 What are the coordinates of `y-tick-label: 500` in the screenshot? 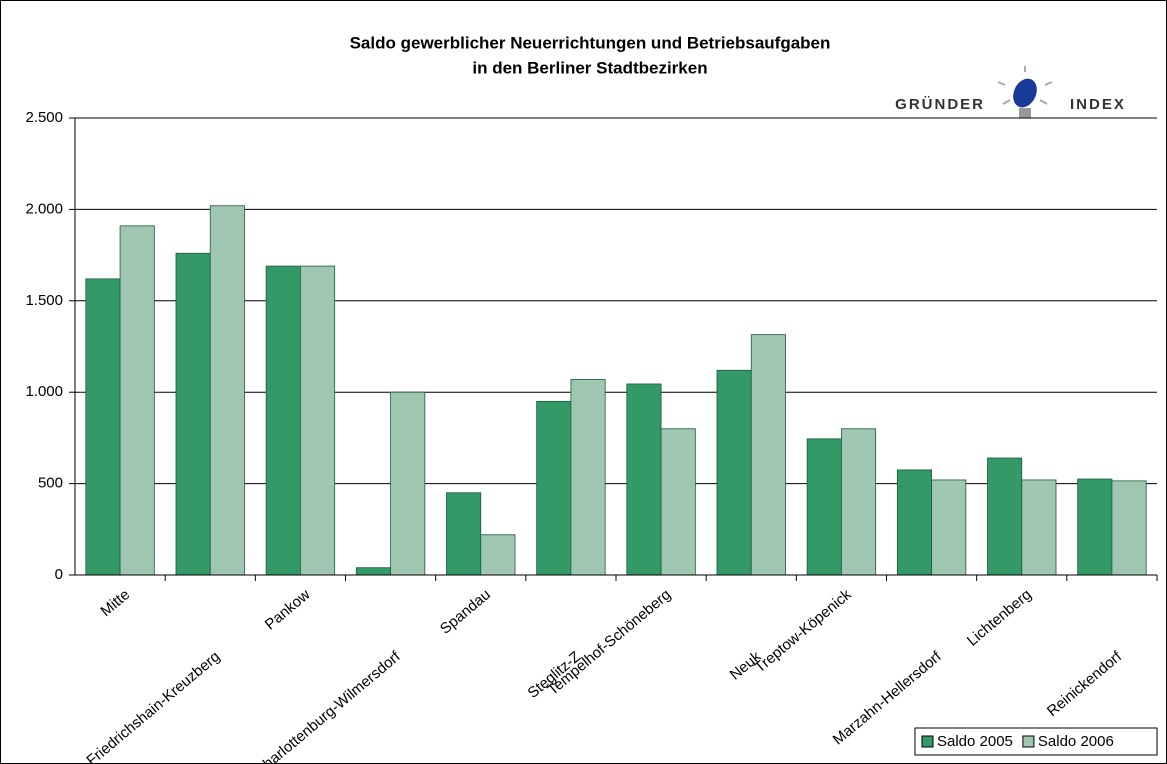 It's located at (50, 483).